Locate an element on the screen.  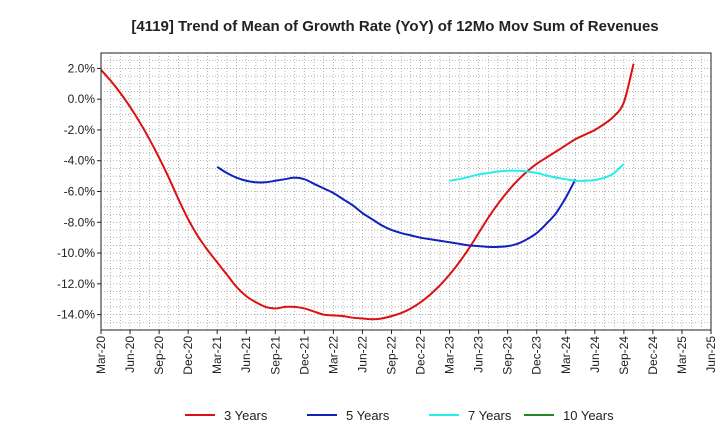
x-tick-label: Jun-21 is located at coordinates (246, 354).